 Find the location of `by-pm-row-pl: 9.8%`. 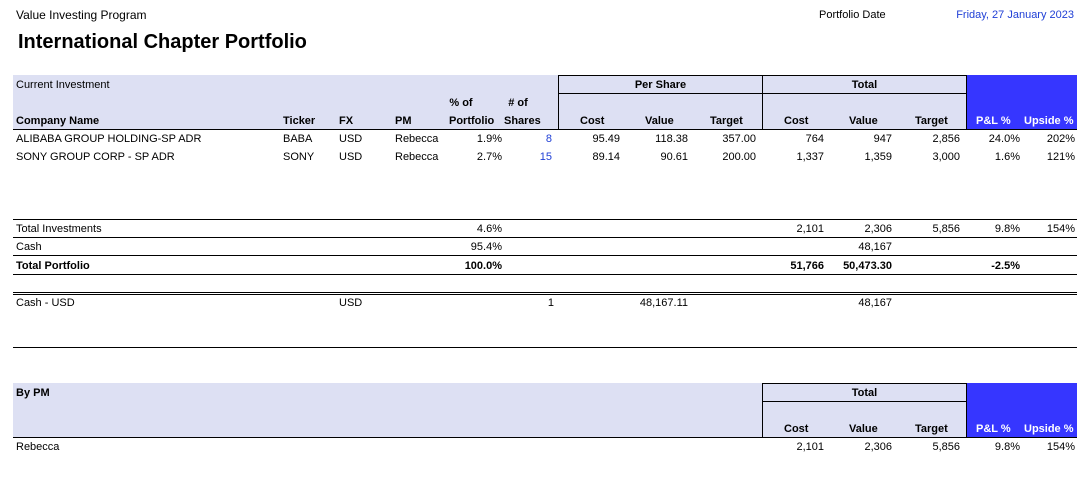

by-pm-row-pl: 9.8% is located at coordinates (1007, 447).